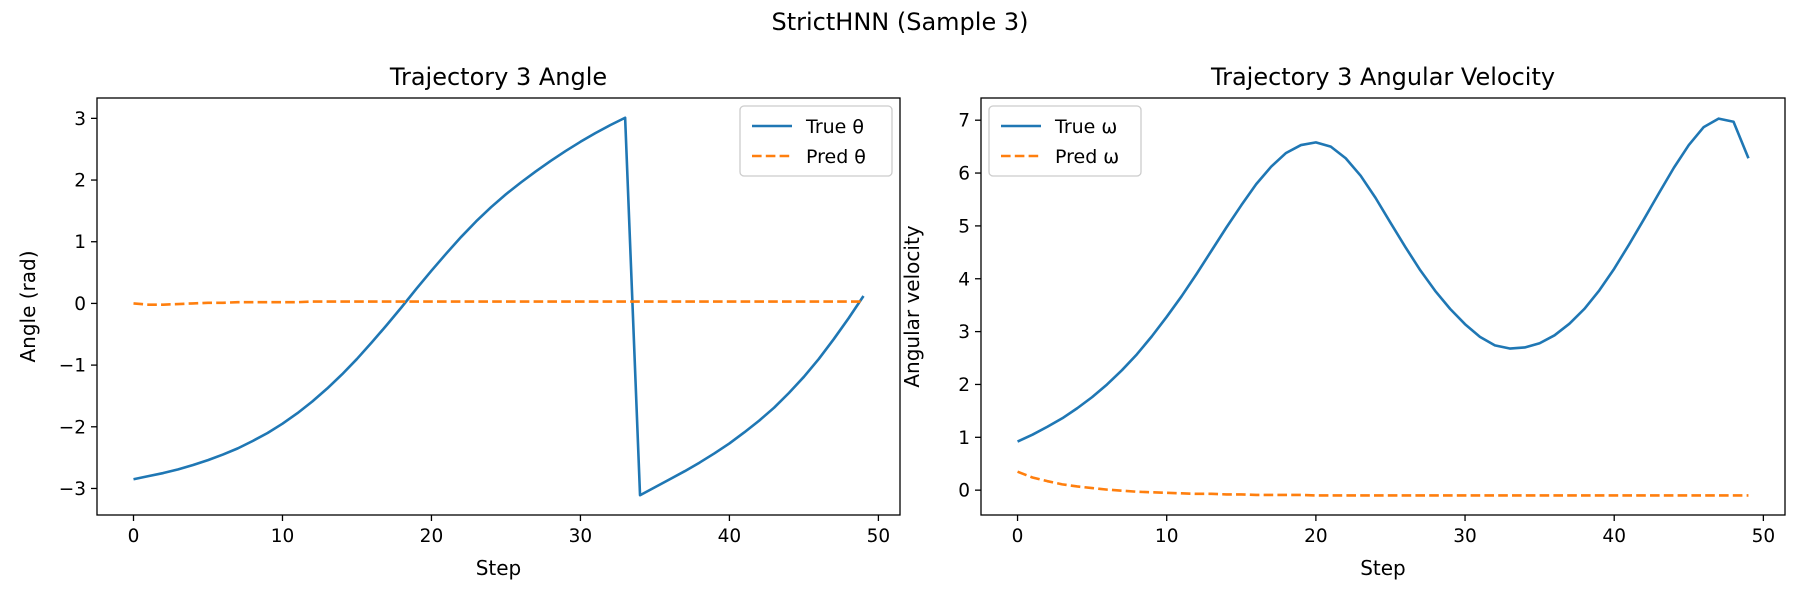 This screenshot has width=1800, height=600. What do you see at coordinates (72, 366) in the screenshot?
I see `y-tick-label: −1` at bounding box center [72, 366].